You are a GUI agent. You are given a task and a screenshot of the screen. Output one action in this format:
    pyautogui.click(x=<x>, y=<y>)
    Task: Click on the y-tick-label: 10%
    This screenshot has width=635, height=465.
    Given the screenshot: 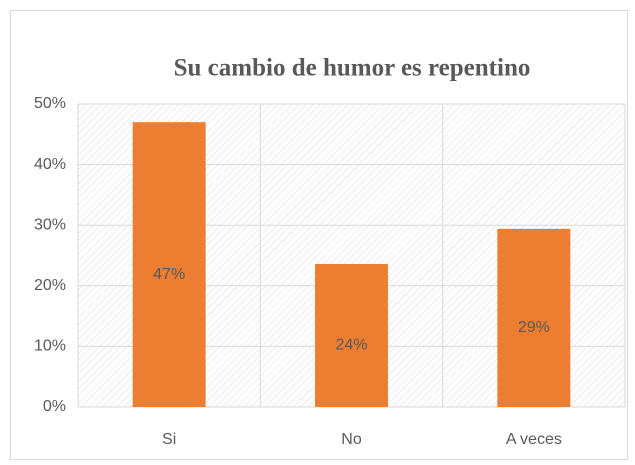 What is the action you would take?
    pyautogui.click(x=50, y=346)
    